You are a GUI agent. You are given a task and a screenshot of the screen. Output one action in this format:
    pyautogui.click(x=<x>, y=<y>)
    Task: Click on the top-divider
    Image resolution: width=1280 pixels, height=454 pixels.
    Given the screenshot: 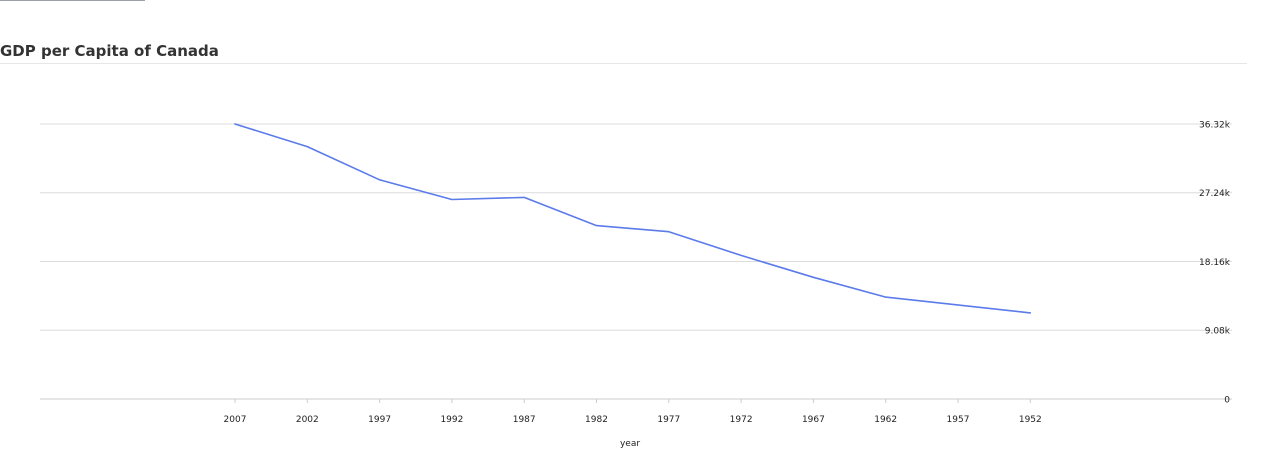 What is the action you would take?
    pyautogui.click(x=72, y=0)
    